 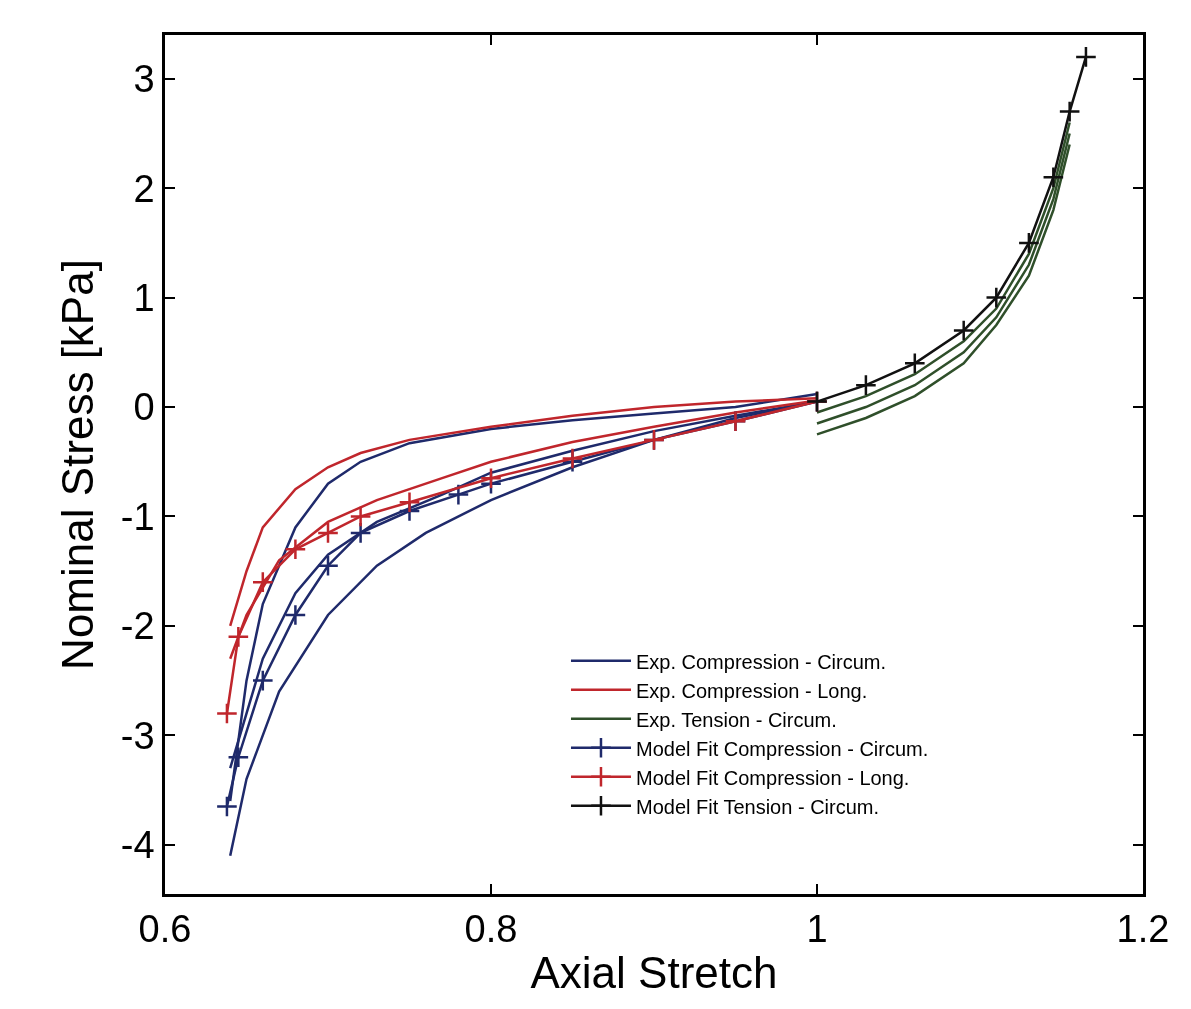 I want to click on y-tick-label: -3, so click(x=137, y=735).